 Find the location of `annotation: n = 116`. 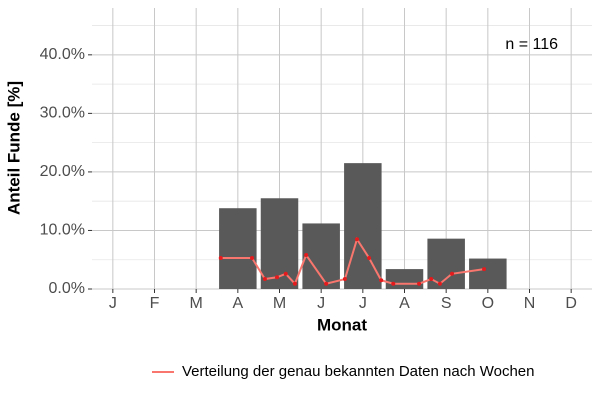

annotation: n = 116 is located at coordinates (531, 44).